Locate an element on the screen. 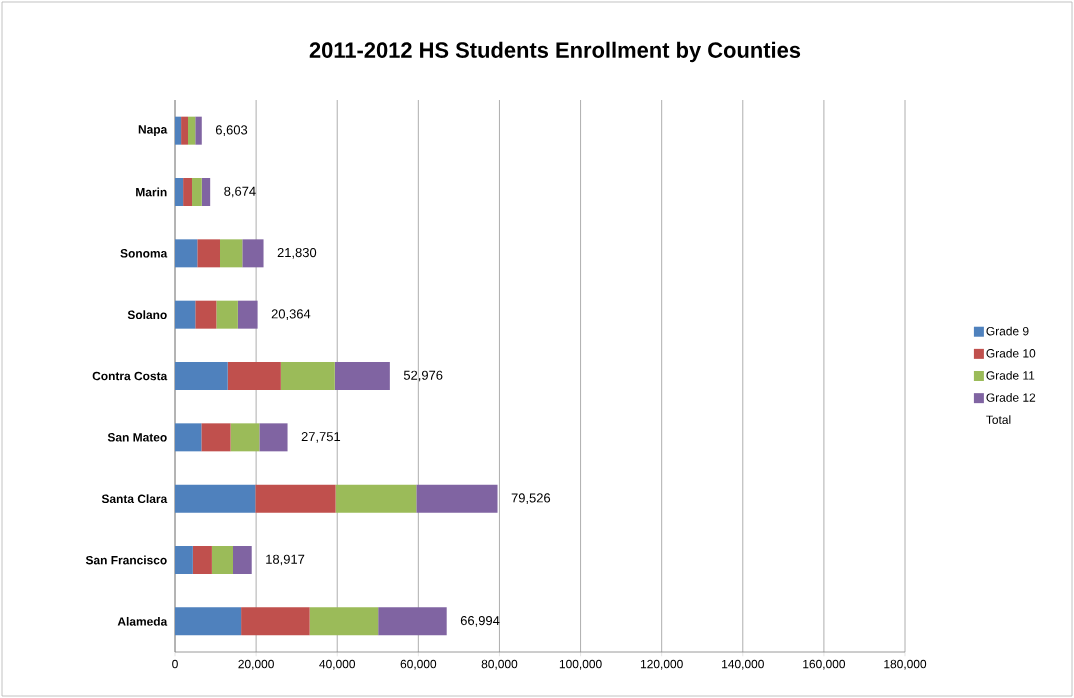 The height and width of the screenshot is (698, 1074). x-tick-label: 60,000 is located at coordinates (418, 664).